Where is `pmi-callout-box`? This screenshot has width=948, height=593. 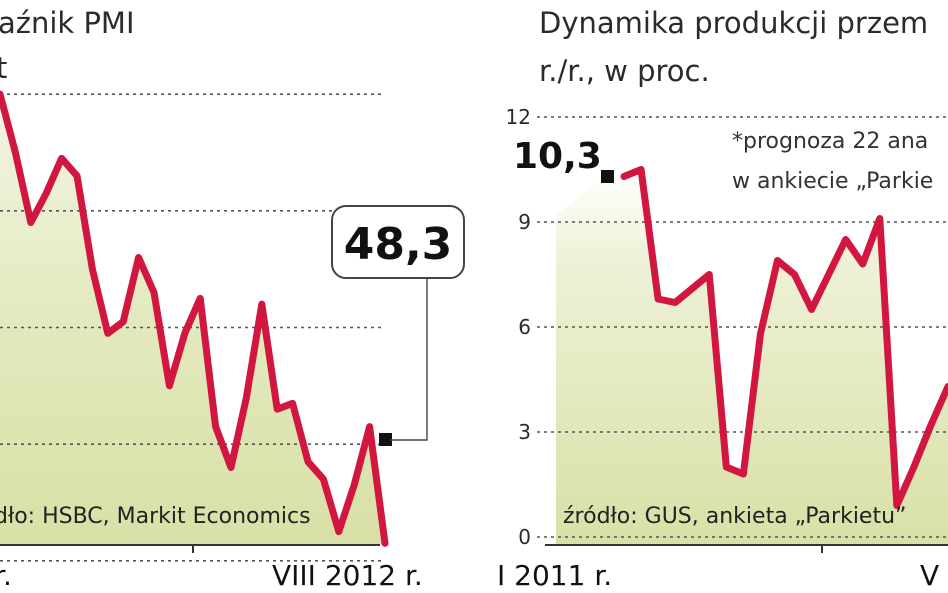
pmi-callout-box is located at coordinates (398, 242).